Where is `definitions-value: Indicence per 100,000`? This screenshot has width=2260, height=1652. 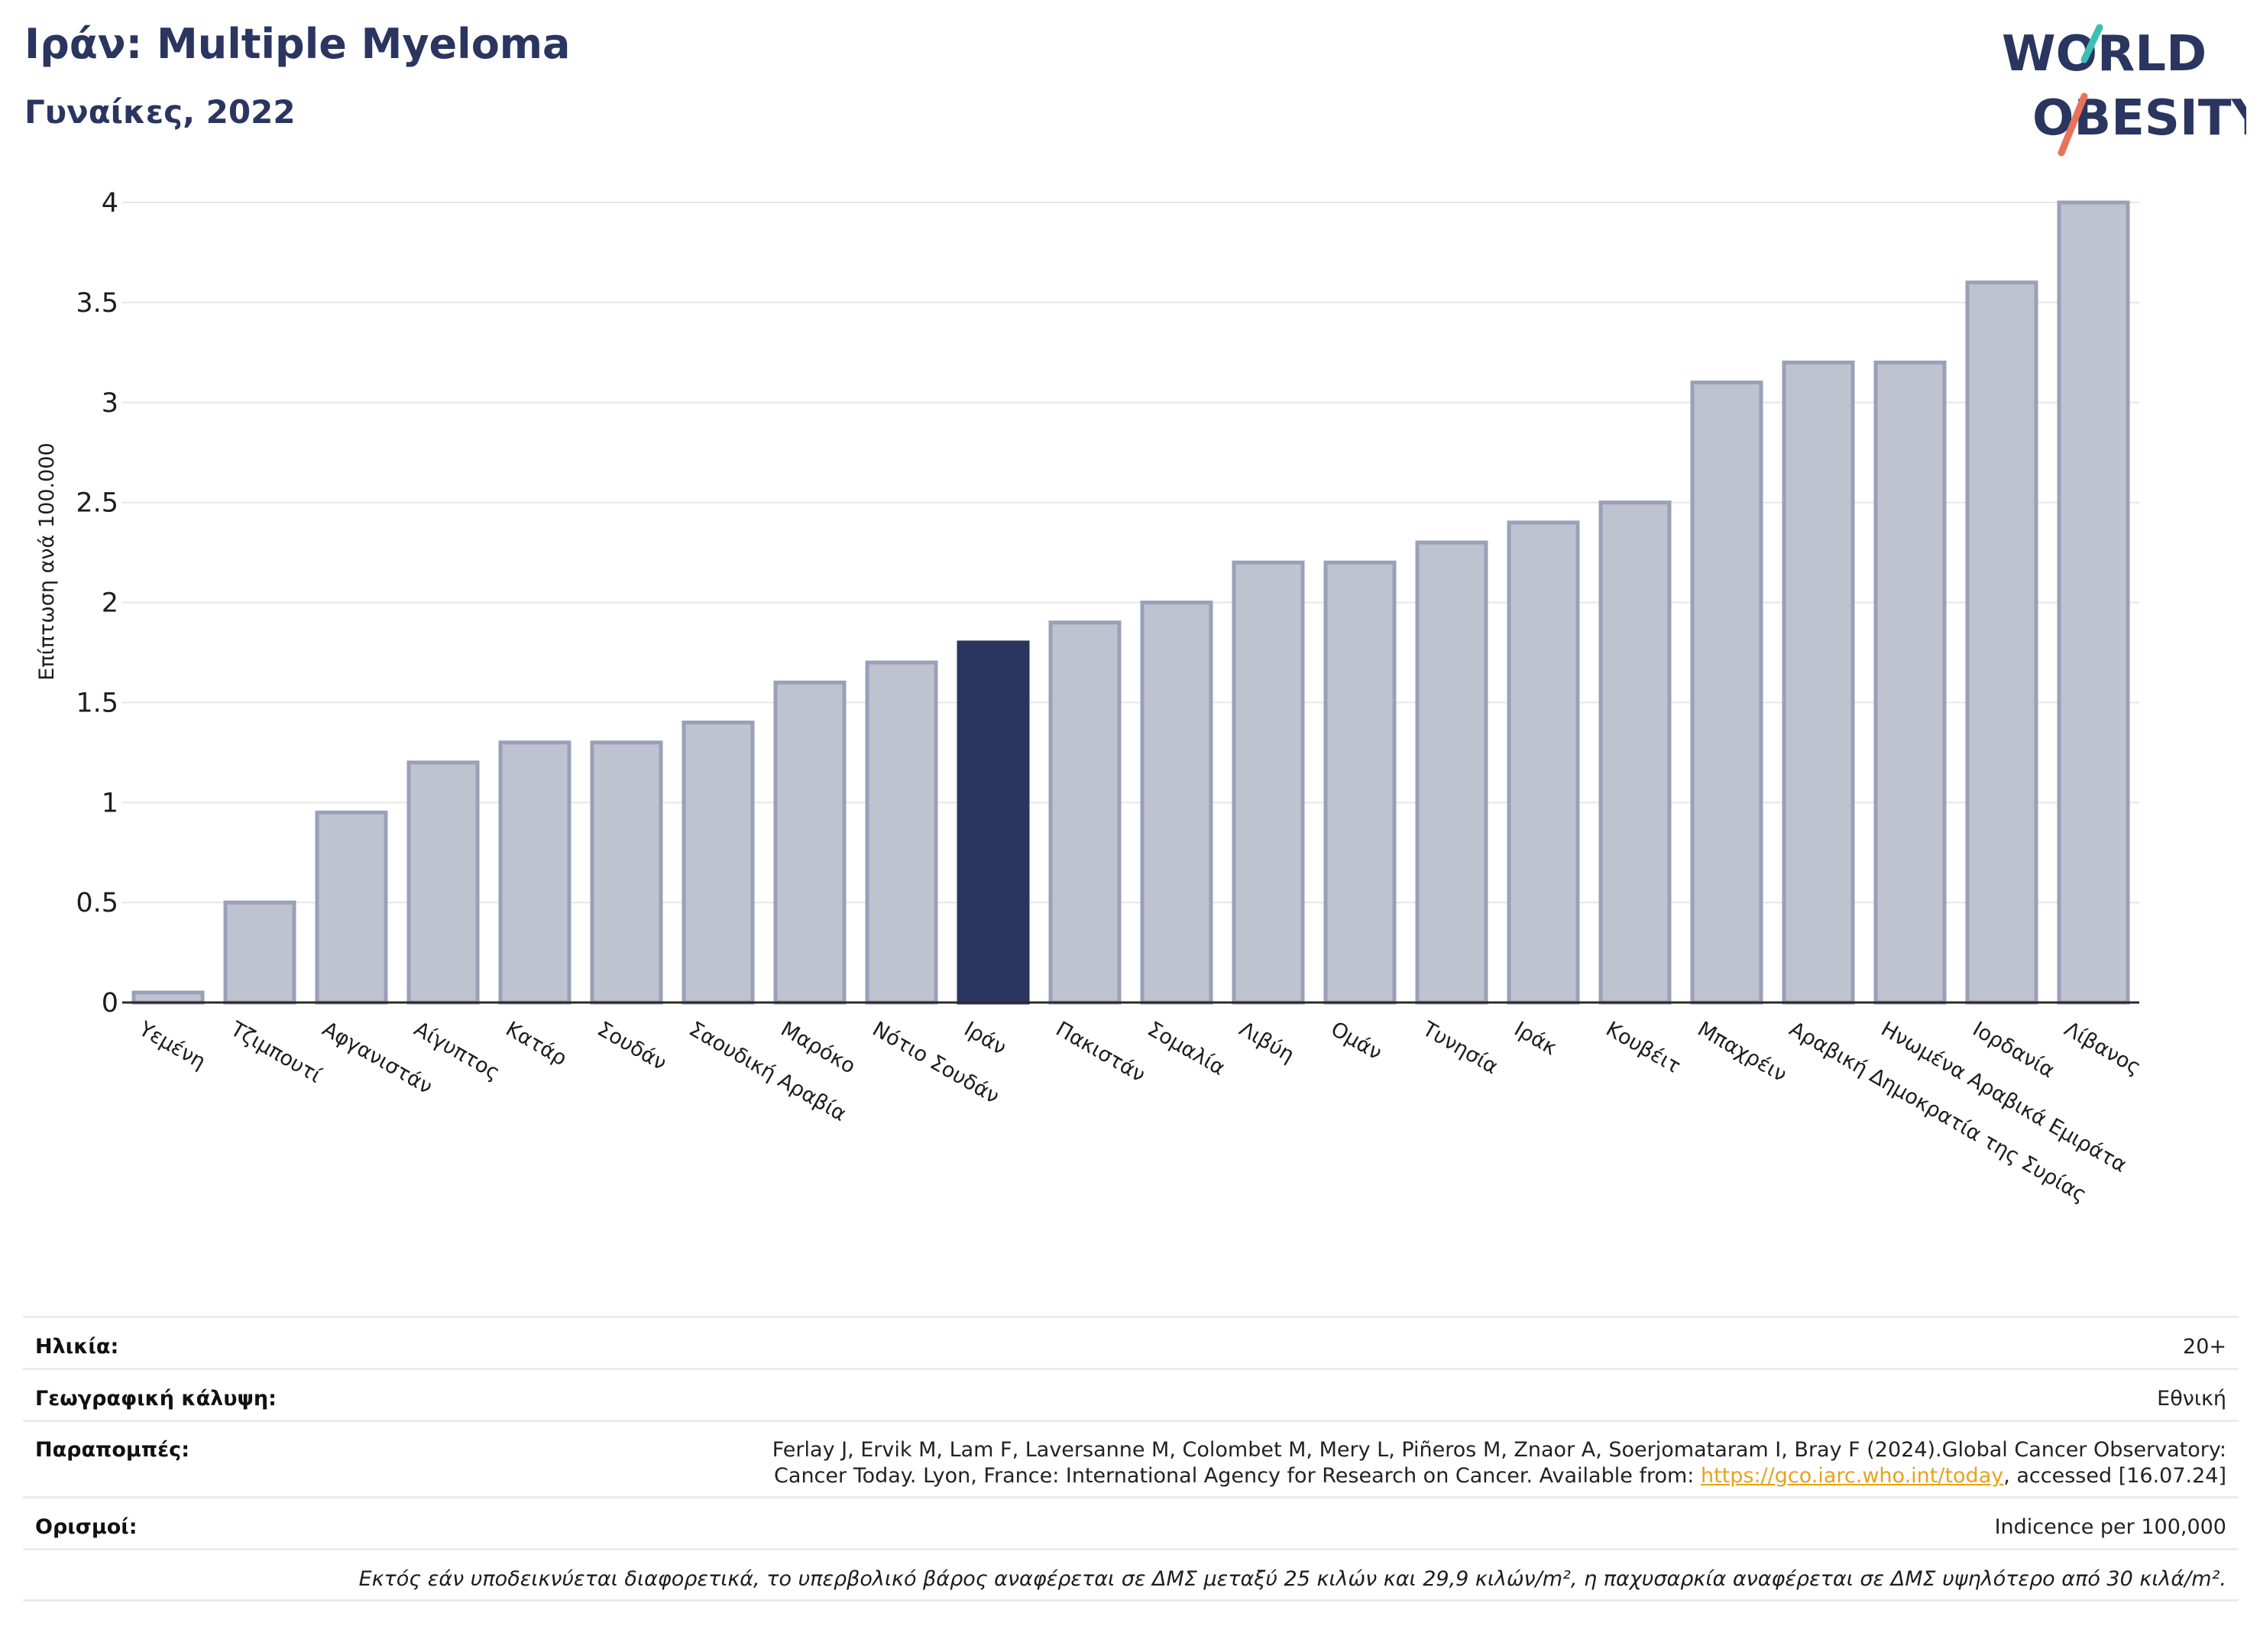
definitions-value: Indicence per 100,000 is located at coordinates (2110, 1527).